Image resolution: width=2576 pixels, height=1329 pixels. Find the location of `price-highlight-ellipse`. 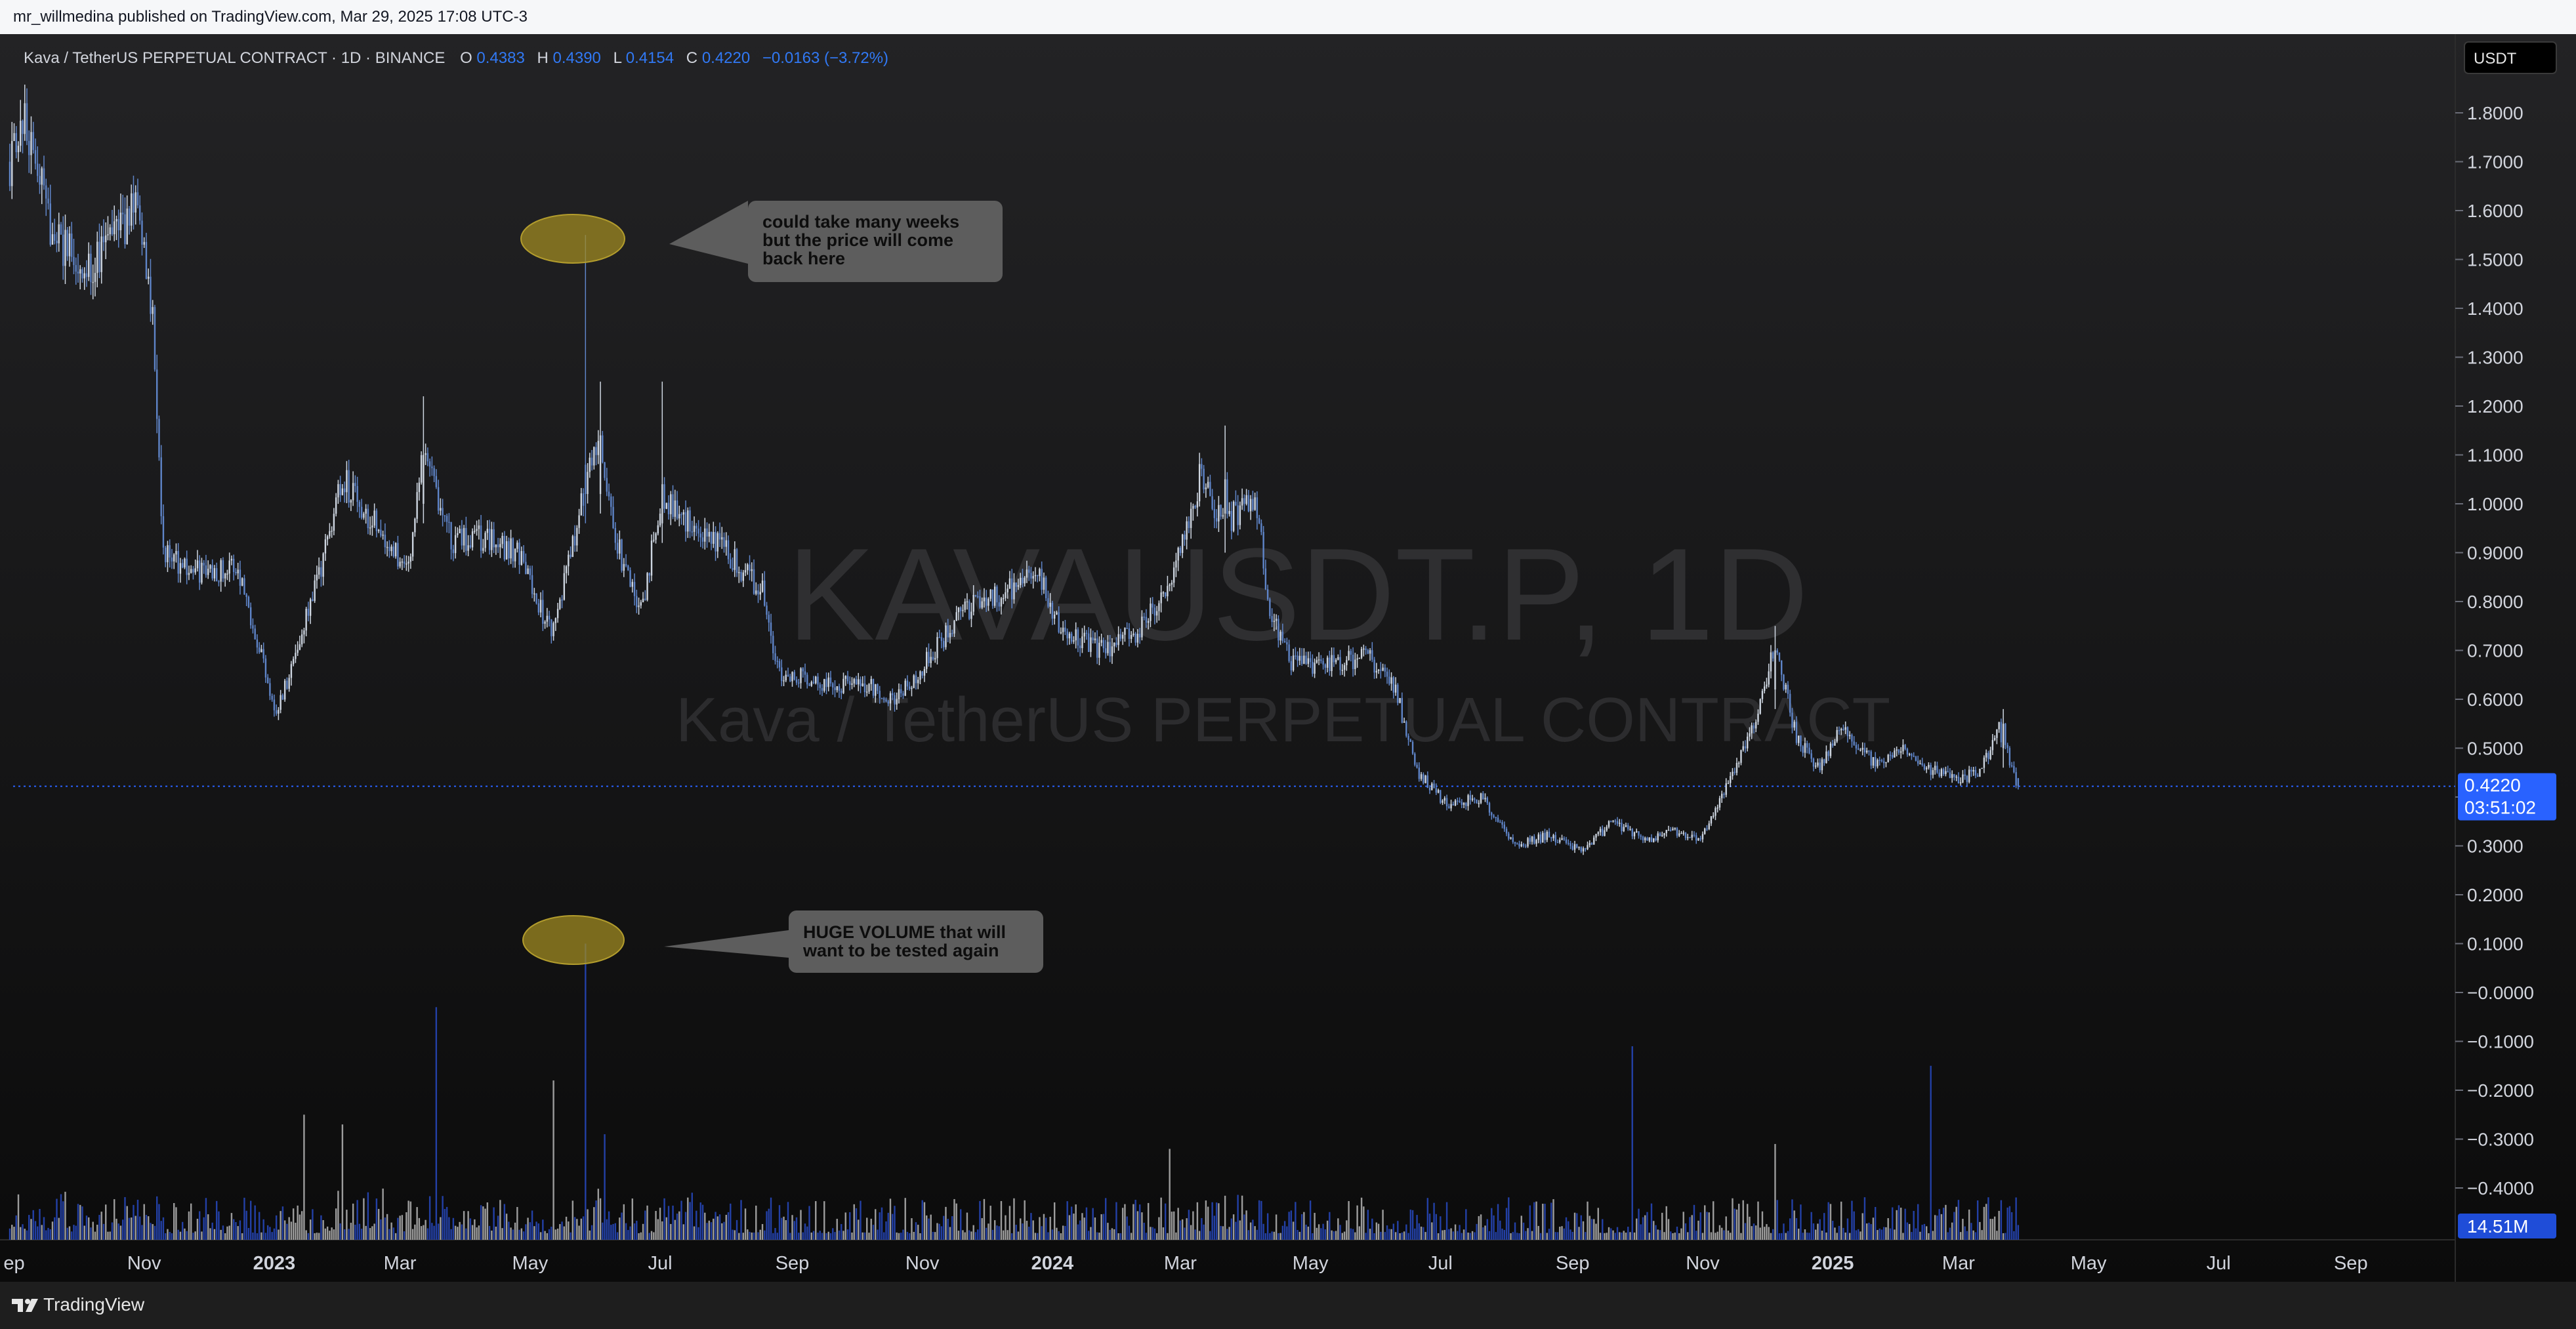

price-highlight-ellipse is located at coordinates (572, 239).